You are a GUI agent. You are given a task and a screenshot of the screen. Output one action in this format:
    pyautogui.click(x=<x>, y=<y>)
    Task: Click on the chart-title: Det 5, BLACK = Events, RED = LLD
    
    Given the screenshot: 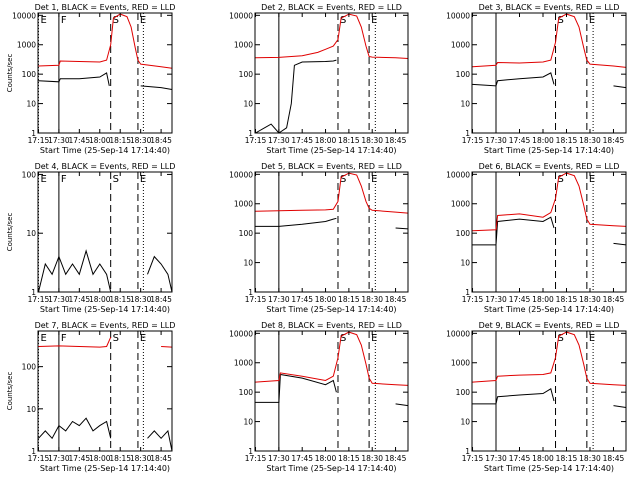 What is the action you would take?
    pyautogui.click(x=331, y=166)
    